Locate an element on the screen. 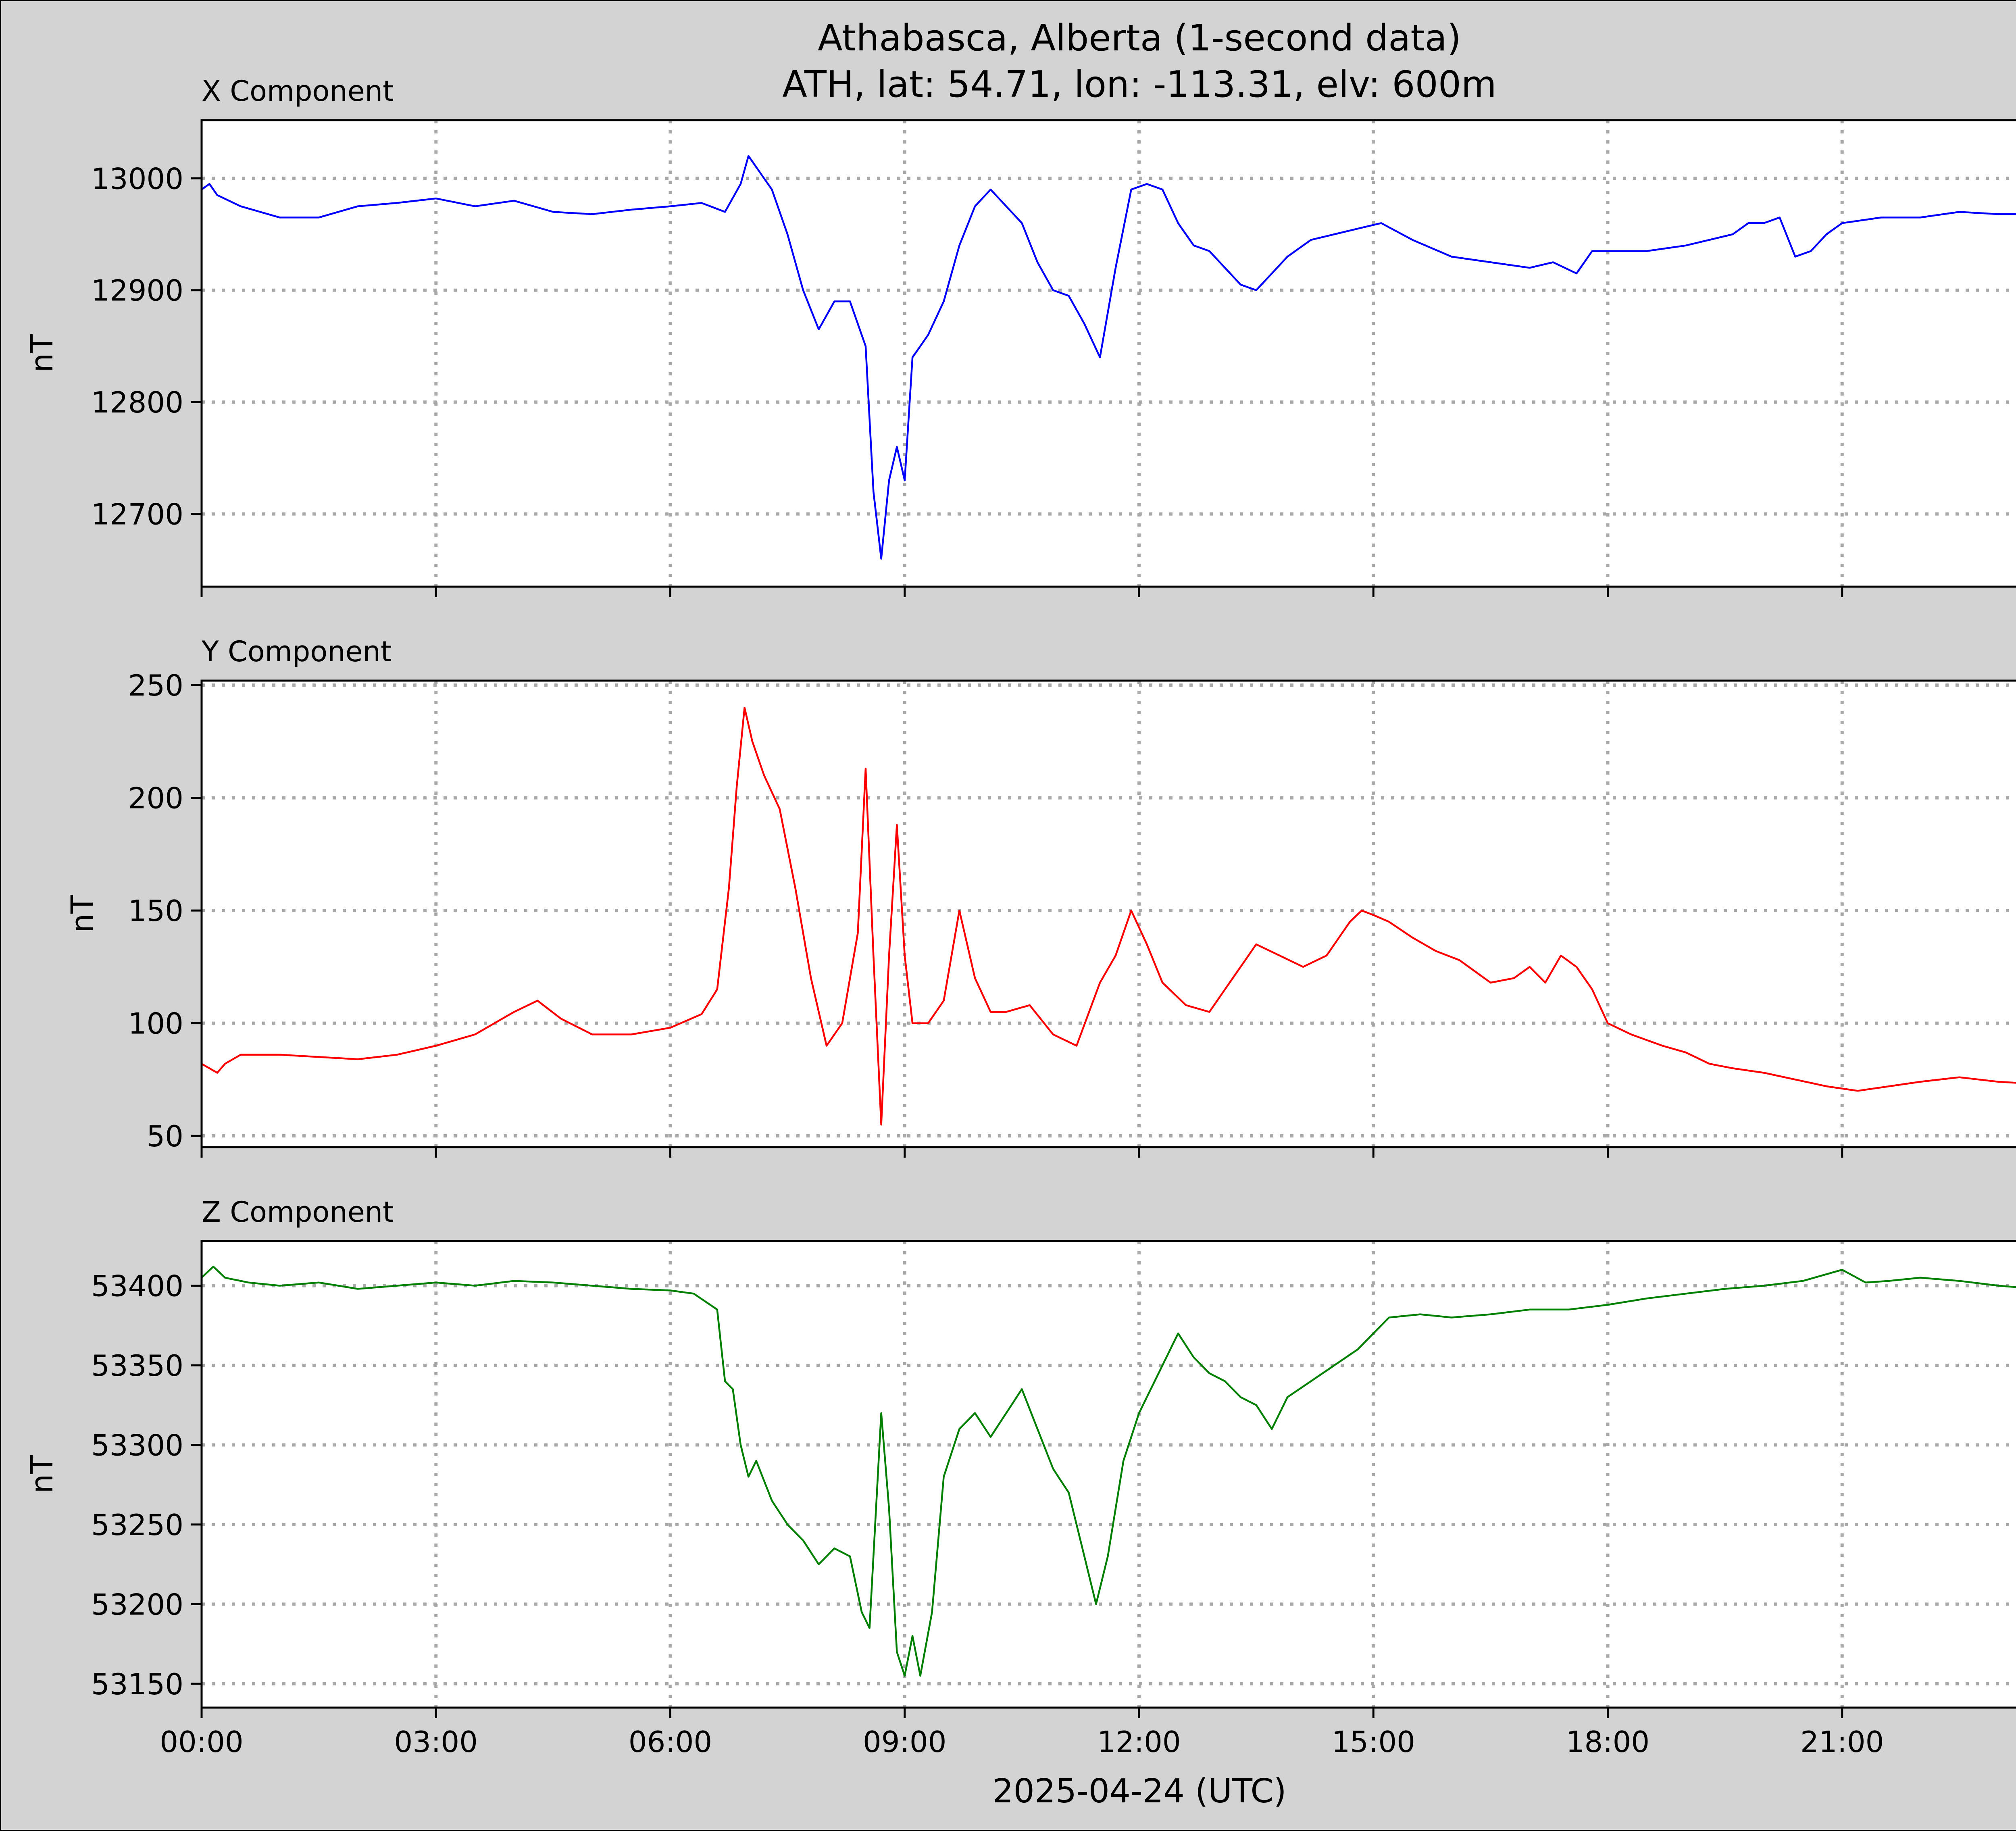 The image size is (2016, 1831). x-tick-label: 15:00 is located at coordinates (1374, 1742).